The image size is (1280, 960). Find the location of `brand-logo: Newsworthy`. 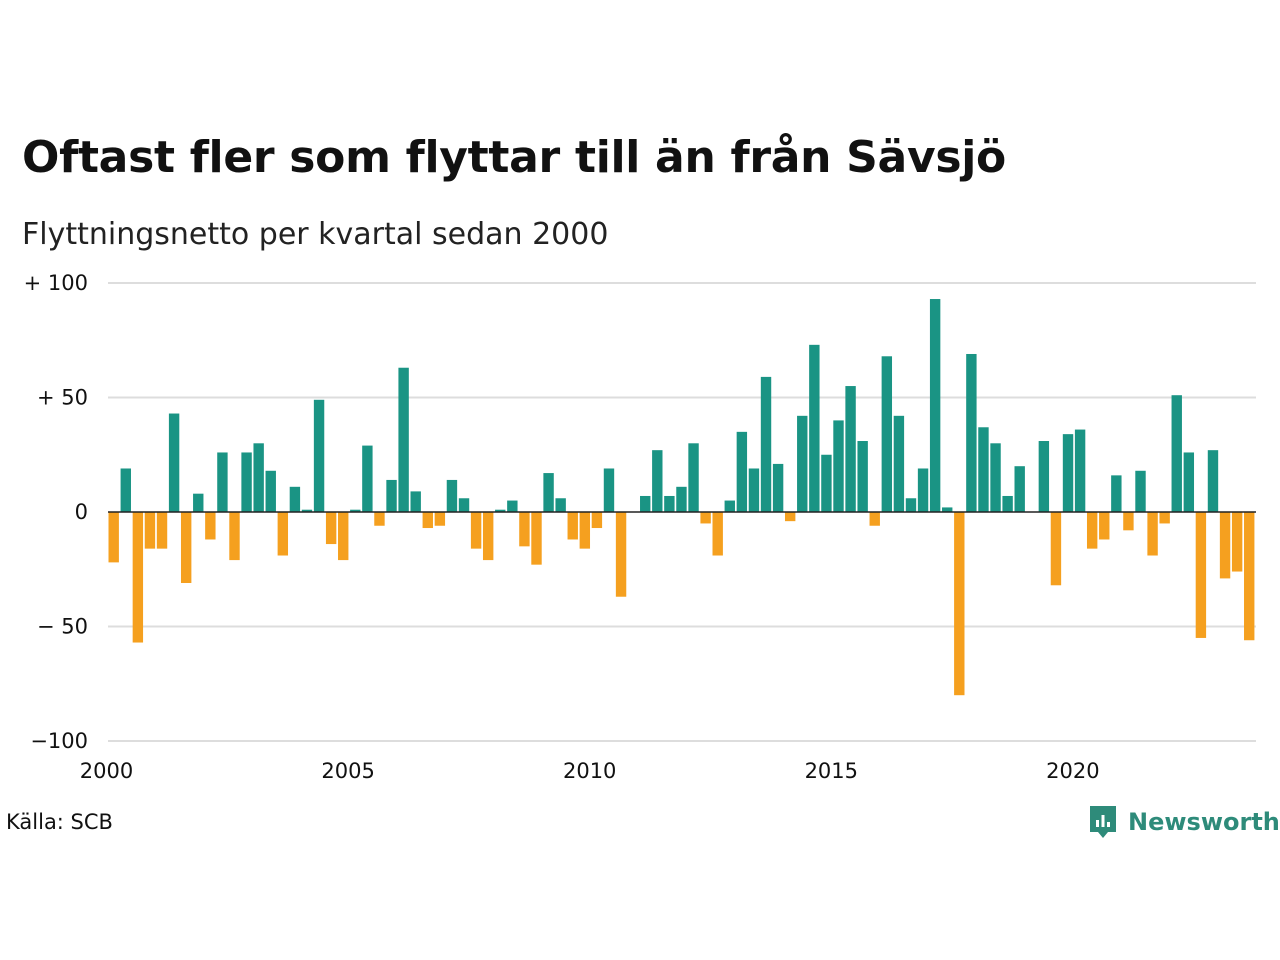

brand-logo: Newsworthy is located at coordinates (1184, 822).